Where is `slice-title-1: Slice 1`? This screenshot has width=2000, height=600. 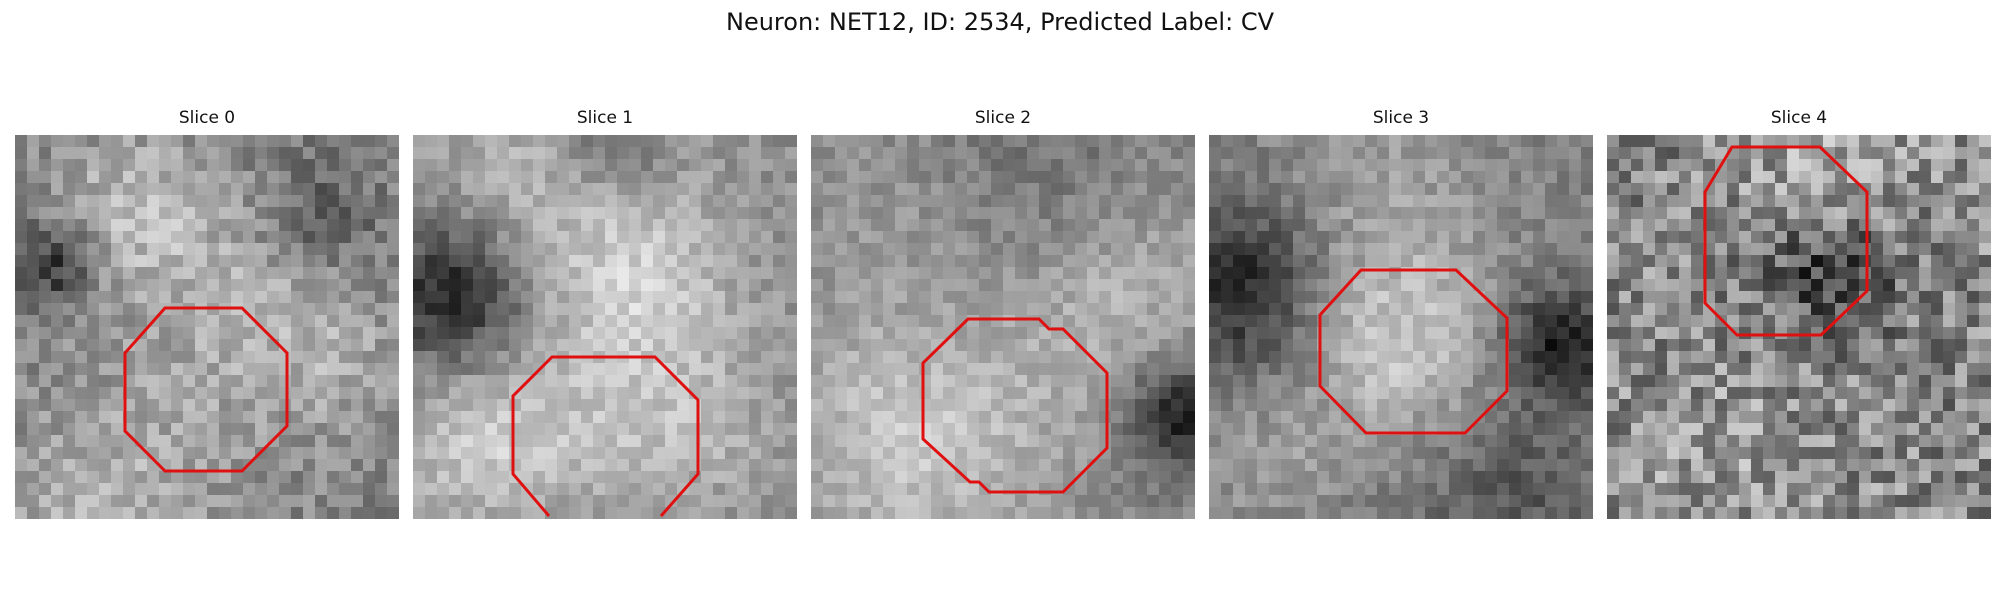
slice-title-1: Slice 1 is located at coordinates (605, 118).